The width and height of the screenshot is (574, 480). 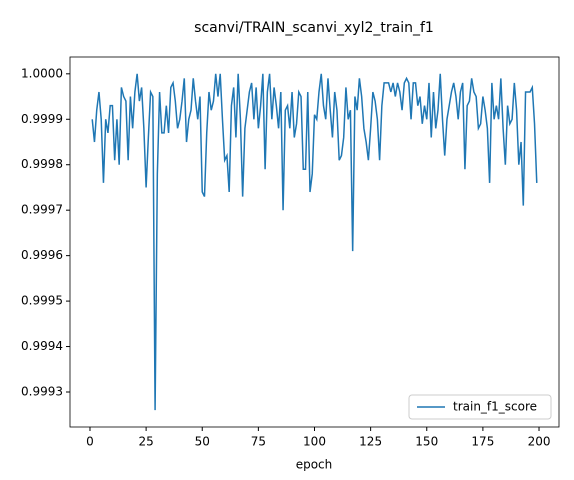 I want to click on y-tick-label: 0.9995, so click(x=42, y=301).